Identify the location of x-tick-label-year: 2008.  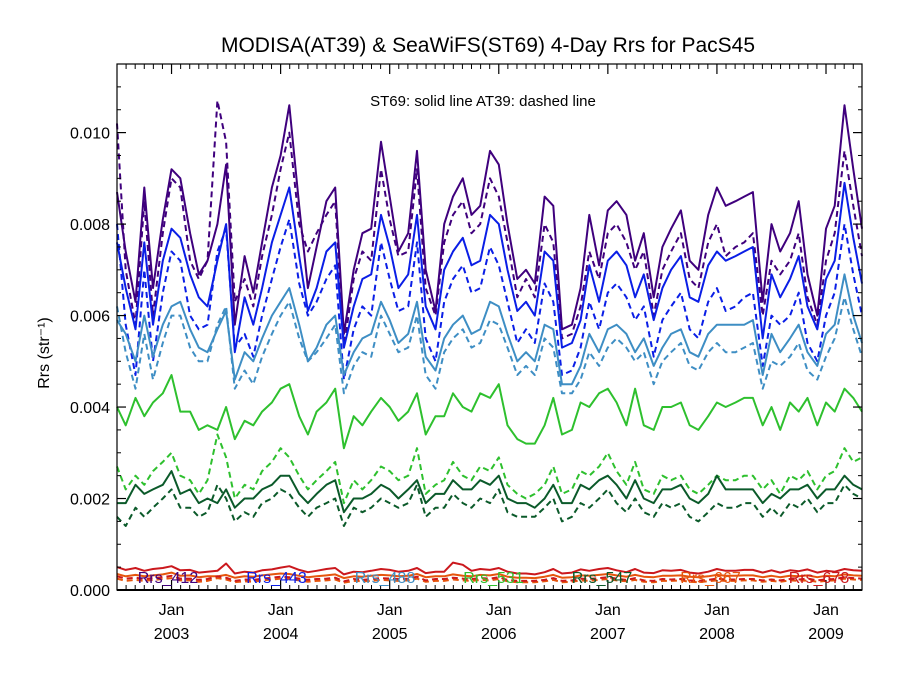
(717, 634).